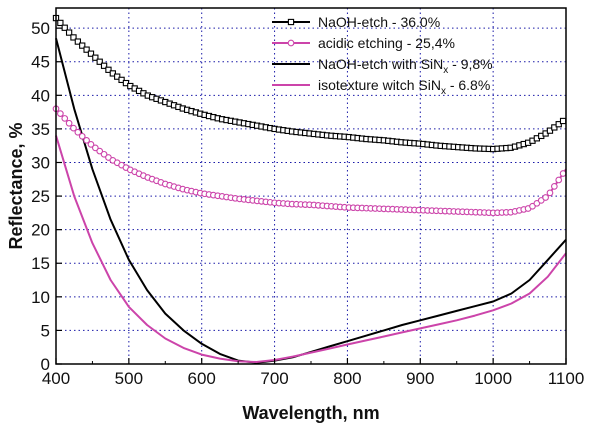 The height and width of the screenshot is (431, 591). What do you see at coordinates (313, 378) in the screenshot?
I see `x-tick-labels: 400 500 600 700 800 900 1000 1100` at bounding box center [313, 378].